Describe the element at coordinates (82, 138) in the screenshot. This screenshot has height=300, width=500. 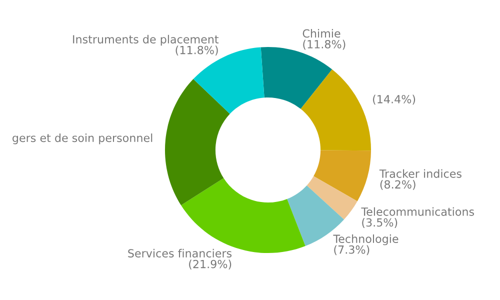
I see `slice-label: gers et de soin personnel` at that location.